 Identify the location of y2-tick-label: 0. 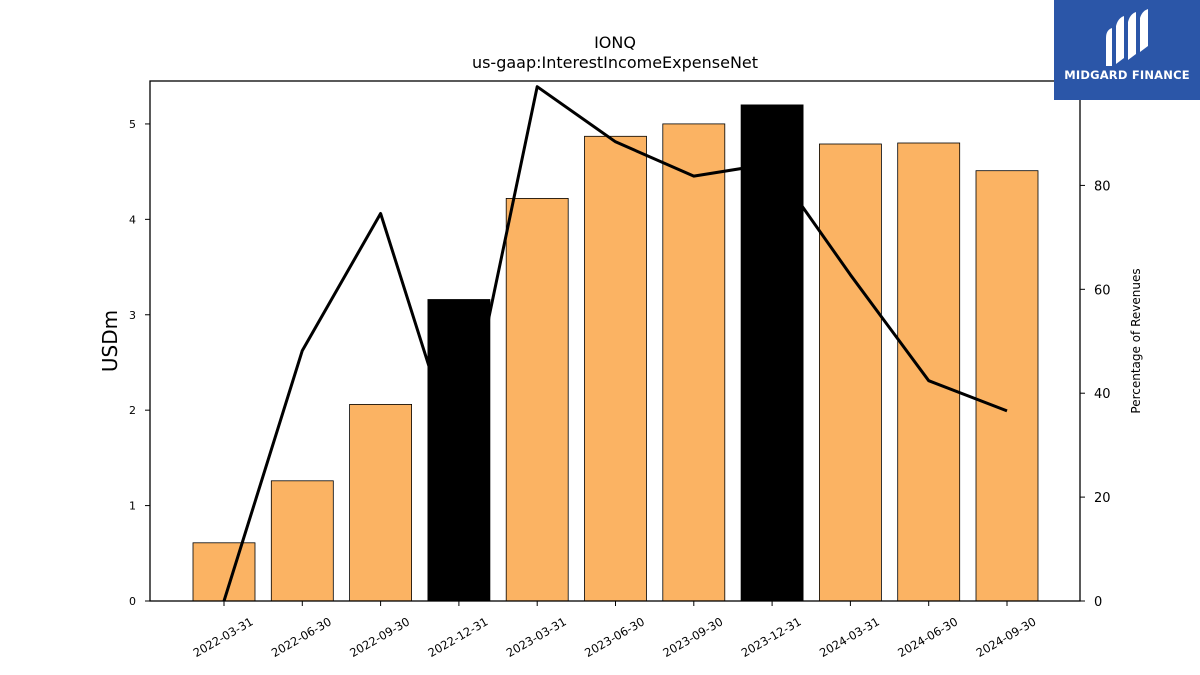
(1098, 602).